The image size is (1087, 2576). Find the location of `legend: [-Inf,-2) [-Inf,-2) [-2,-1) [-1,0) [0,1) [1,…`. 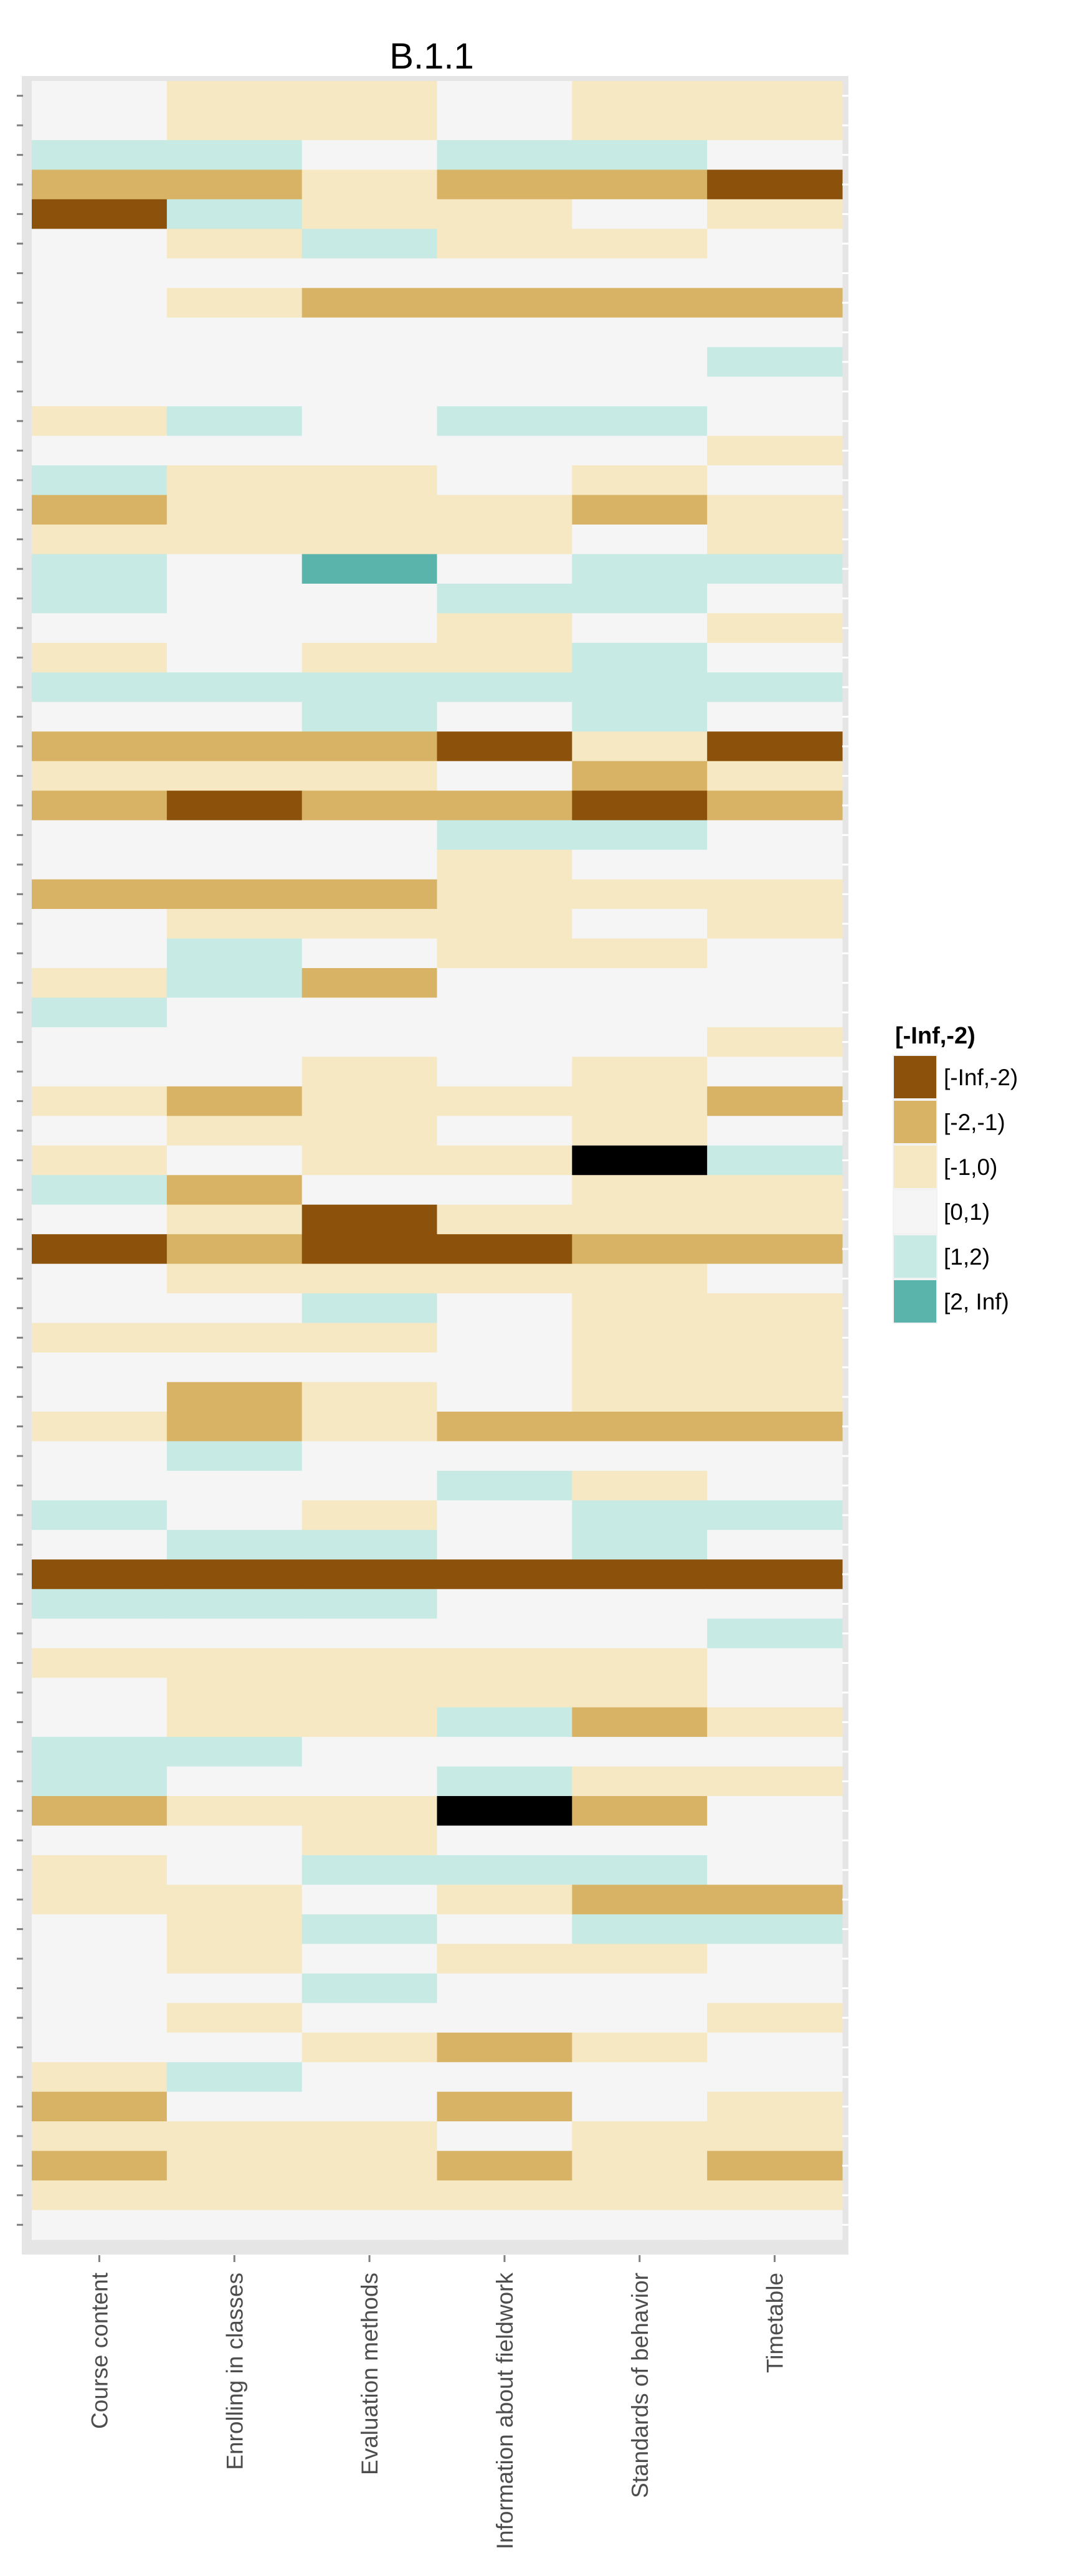

legend: [-Inf,-2) [-Inf,-2) [-2,-1) [-1,0) [0,1) [1,… is located at coordinates (955, 1173).